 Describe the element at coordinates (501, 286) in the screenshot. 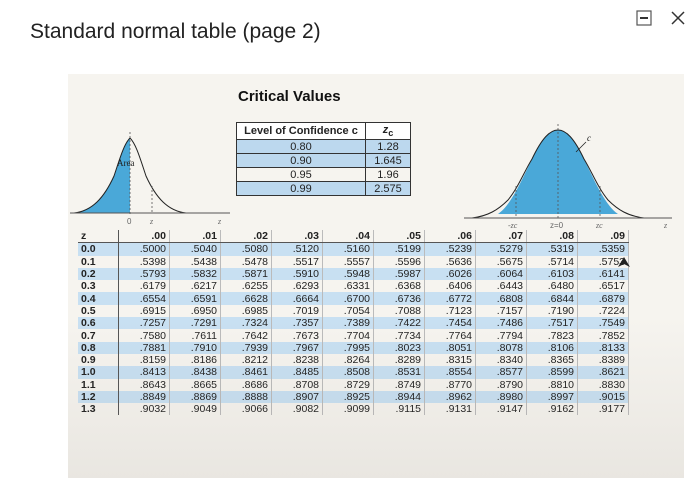

I see `probability-cell: .6443` at that location.